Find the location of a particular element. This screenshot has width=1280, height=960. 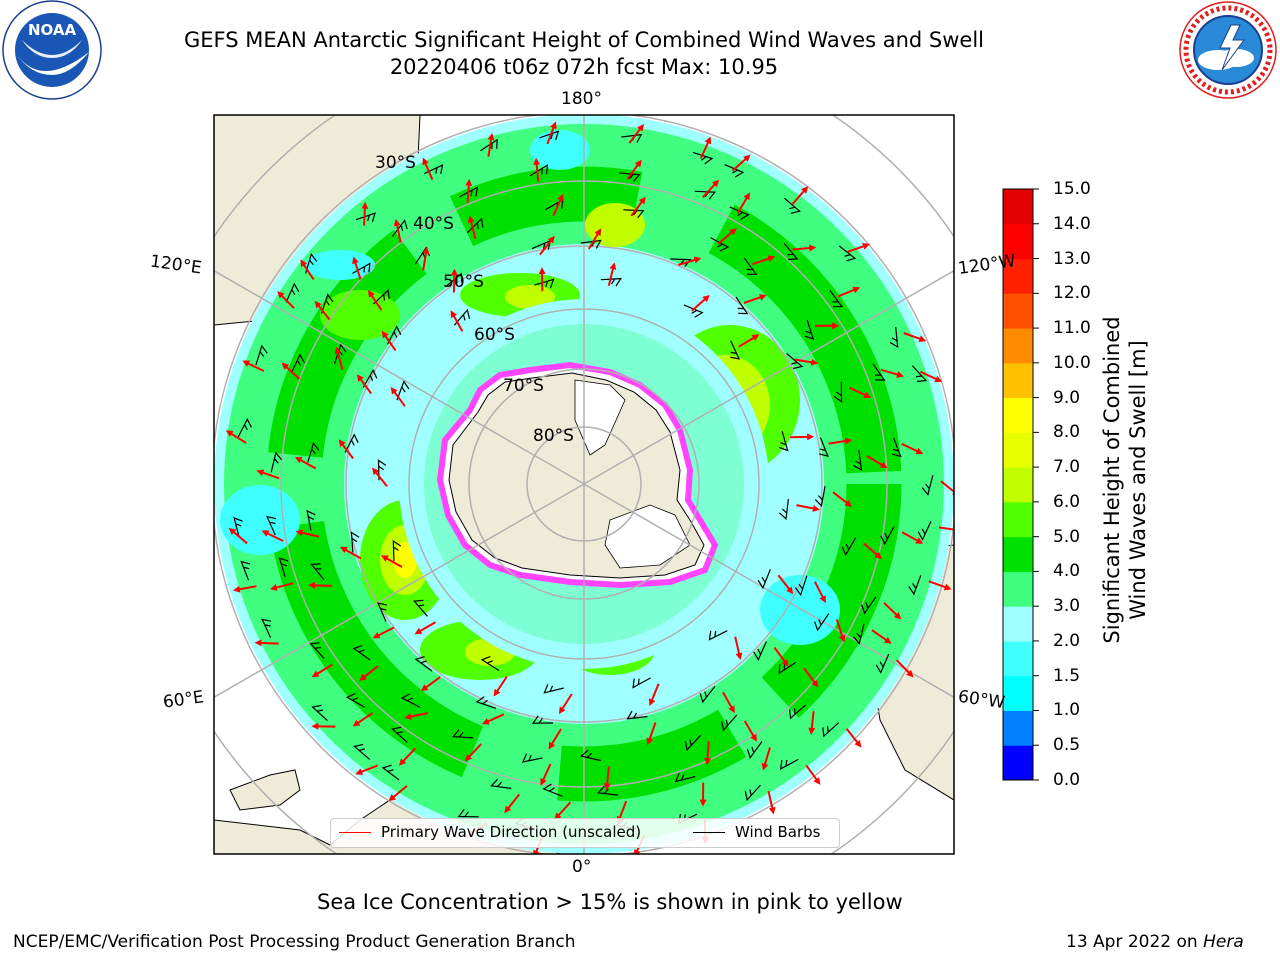

colorbar-tick-label: 11.0 is located at coordinates (1072, 328).